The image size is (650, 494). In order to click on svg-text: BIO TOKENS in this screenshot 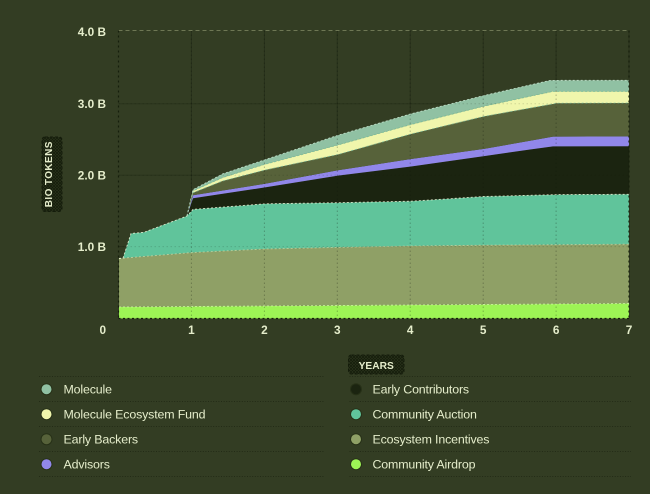, I will do `click(49, 174)`.